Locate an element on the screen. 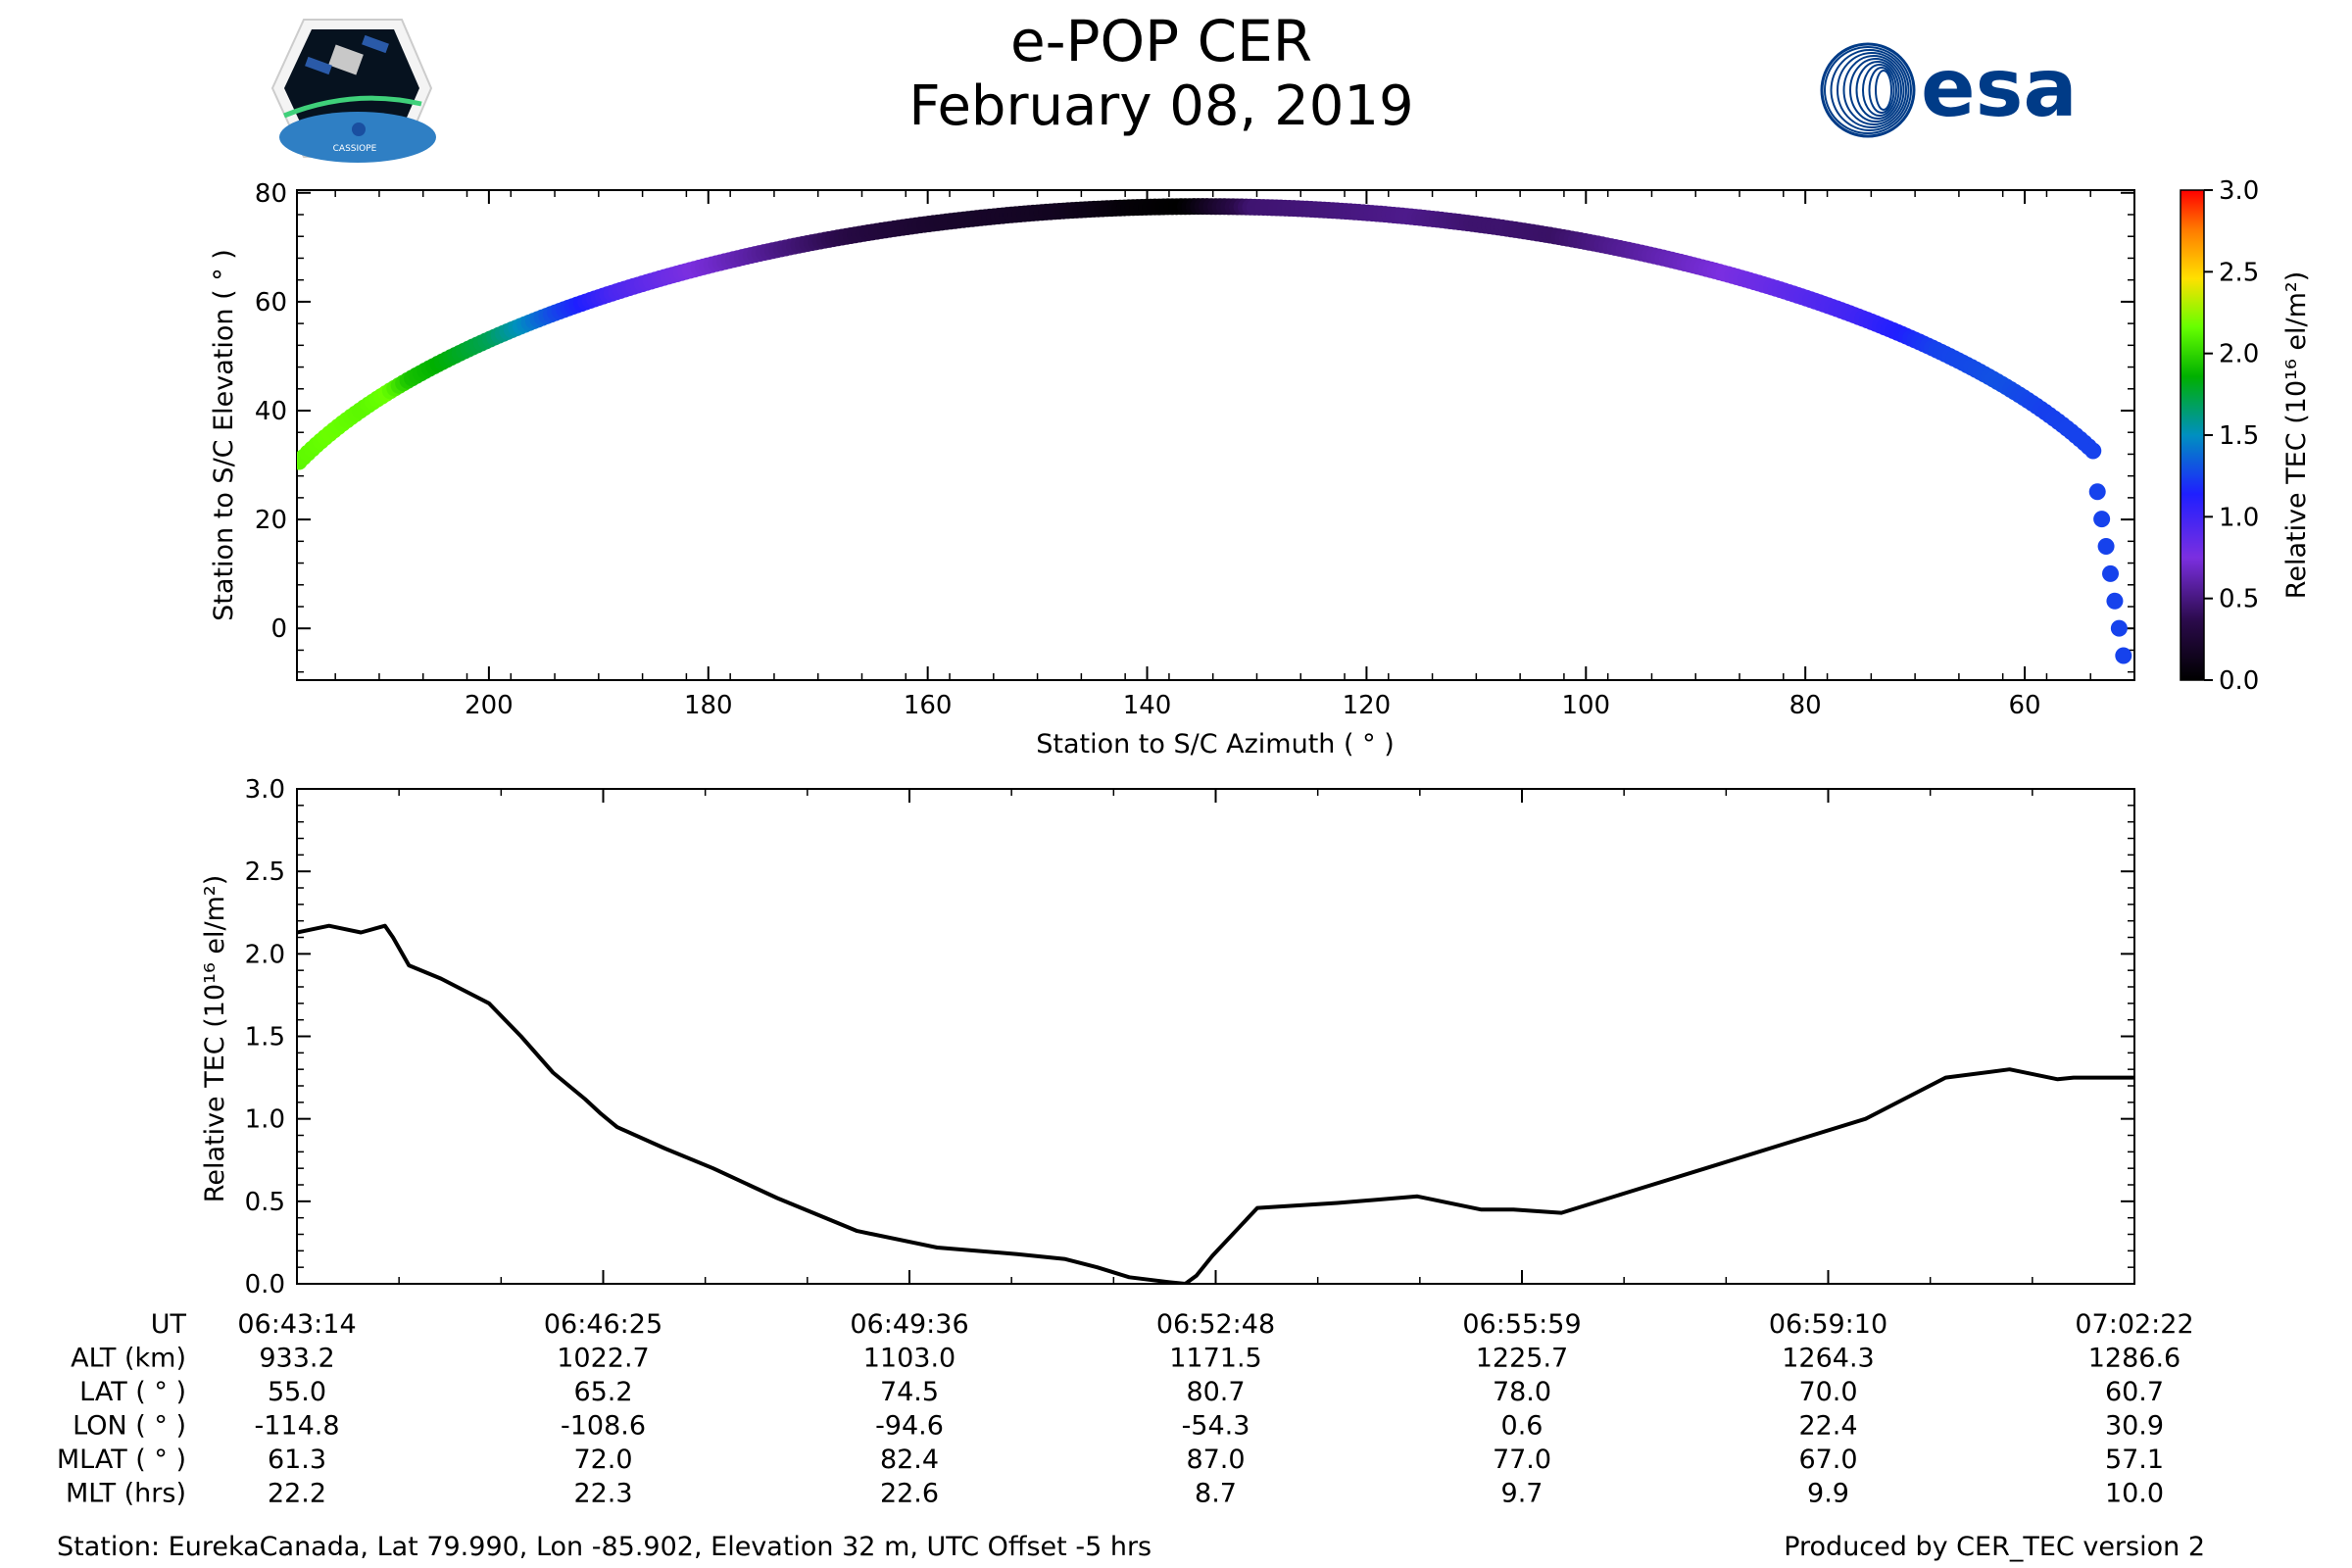 The image size is (2352, 1568). orbit-table-cell: 8.7 is located at coordinates (1216, 1494).